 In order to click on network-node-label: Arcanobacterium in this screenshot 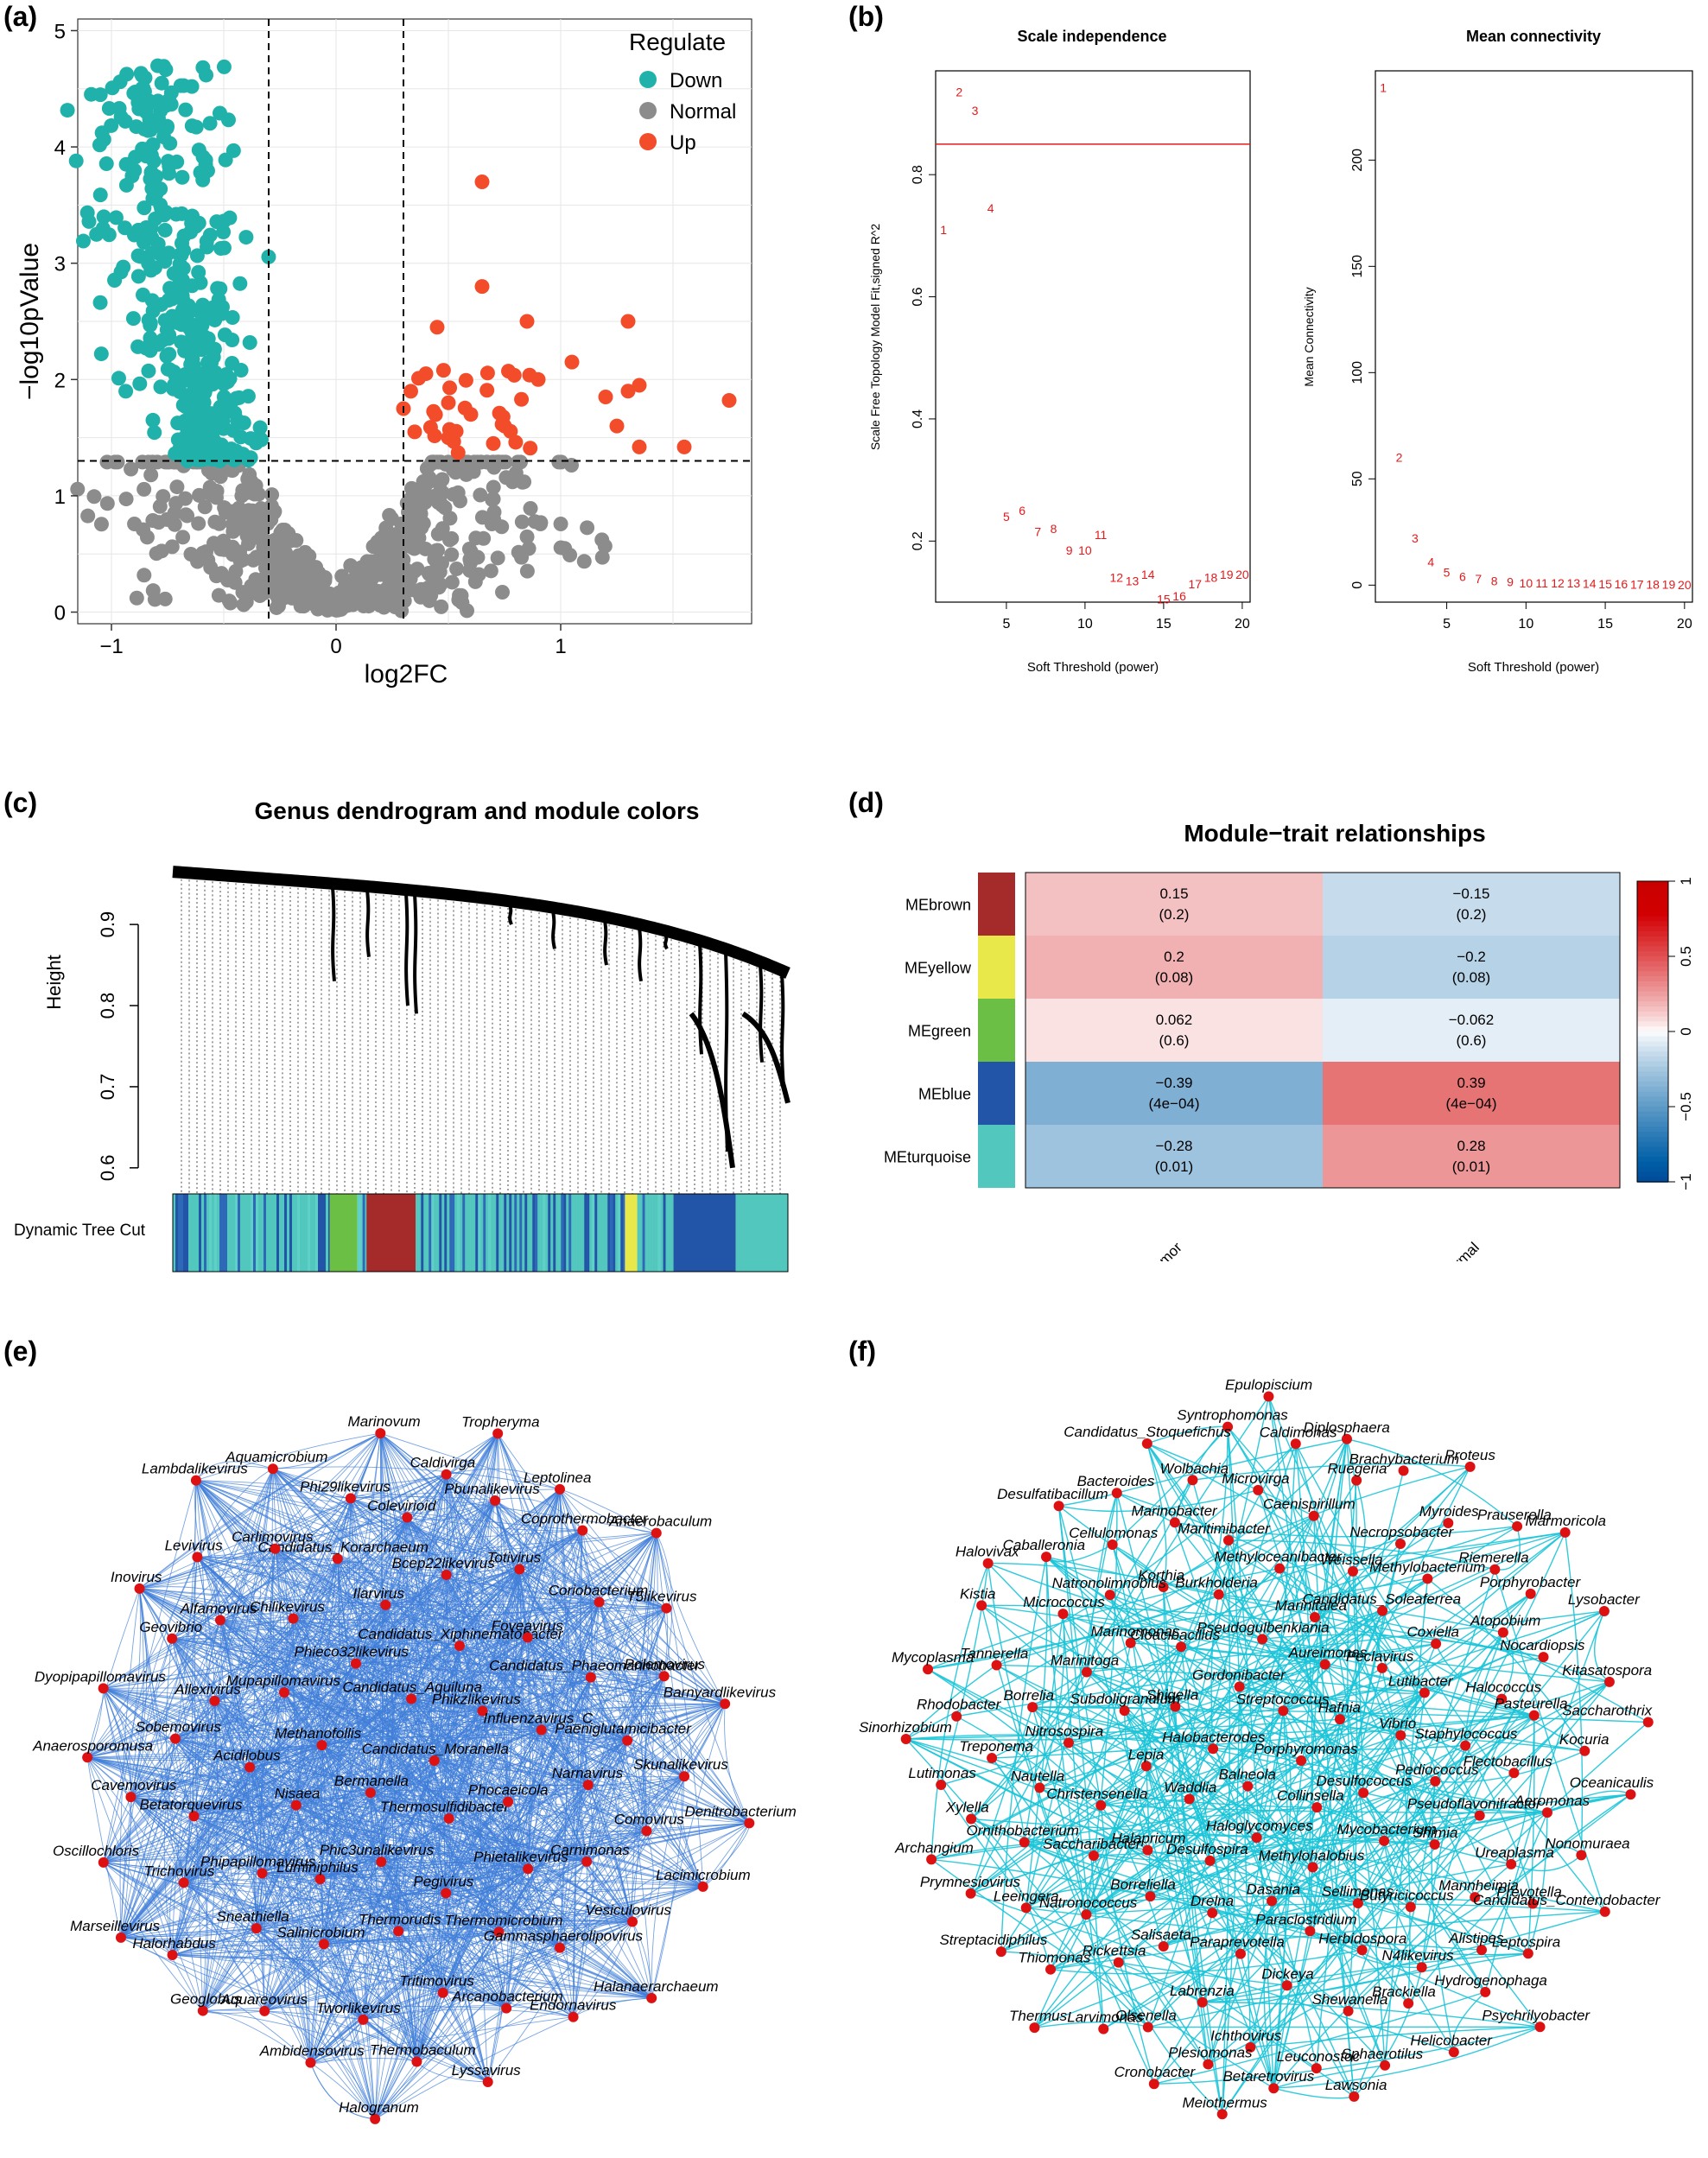, I will do `click(507, 1997)`.